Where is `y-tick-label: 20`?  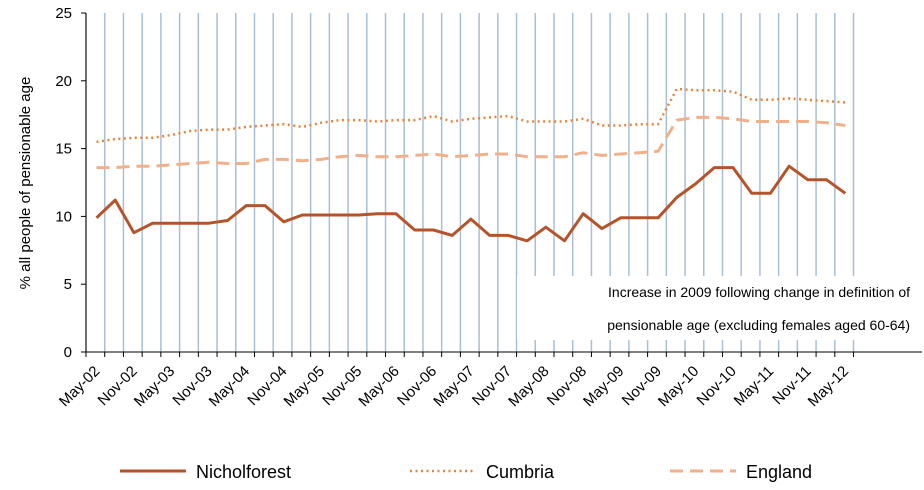 y-tick-label: 20 is located at coordinates (63, 81).